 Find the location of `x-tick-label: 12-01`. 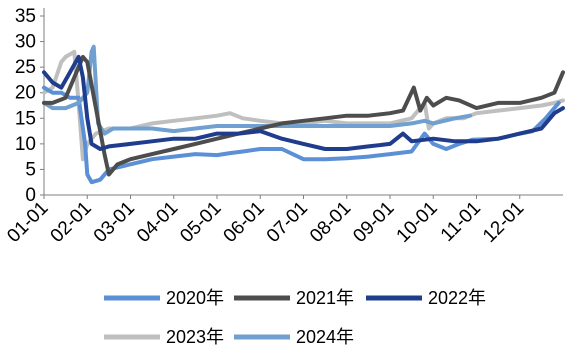

x-tick-label: 12-01 is located at coordinates (503, 222).